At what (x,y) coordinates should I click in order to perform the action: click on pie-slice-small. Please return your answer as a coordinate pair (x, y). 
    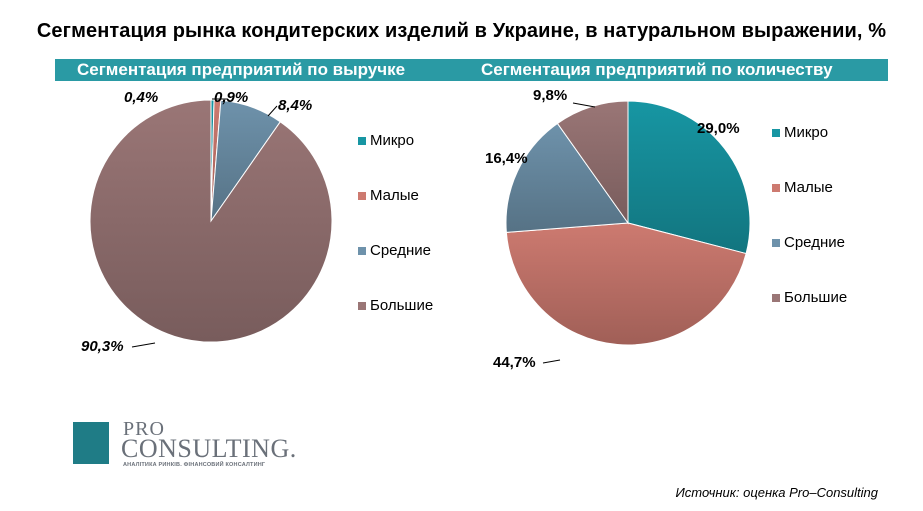
    Looking at the image, I should click on (626, 284).